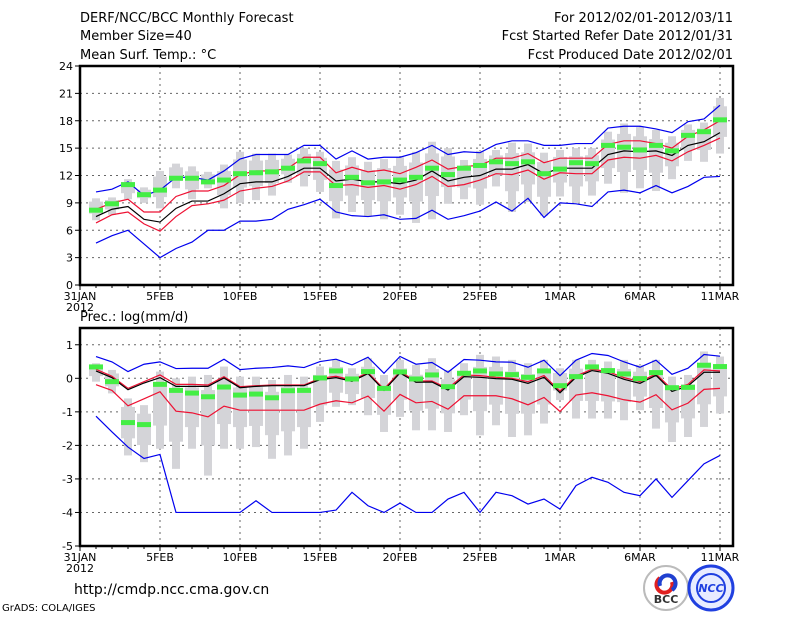 This screenshot has height=618, width=800. What do you see at coordinates (66, 121) in the screenshot?
I see `y-tick-label: 18` at bounding box center [66, 121].